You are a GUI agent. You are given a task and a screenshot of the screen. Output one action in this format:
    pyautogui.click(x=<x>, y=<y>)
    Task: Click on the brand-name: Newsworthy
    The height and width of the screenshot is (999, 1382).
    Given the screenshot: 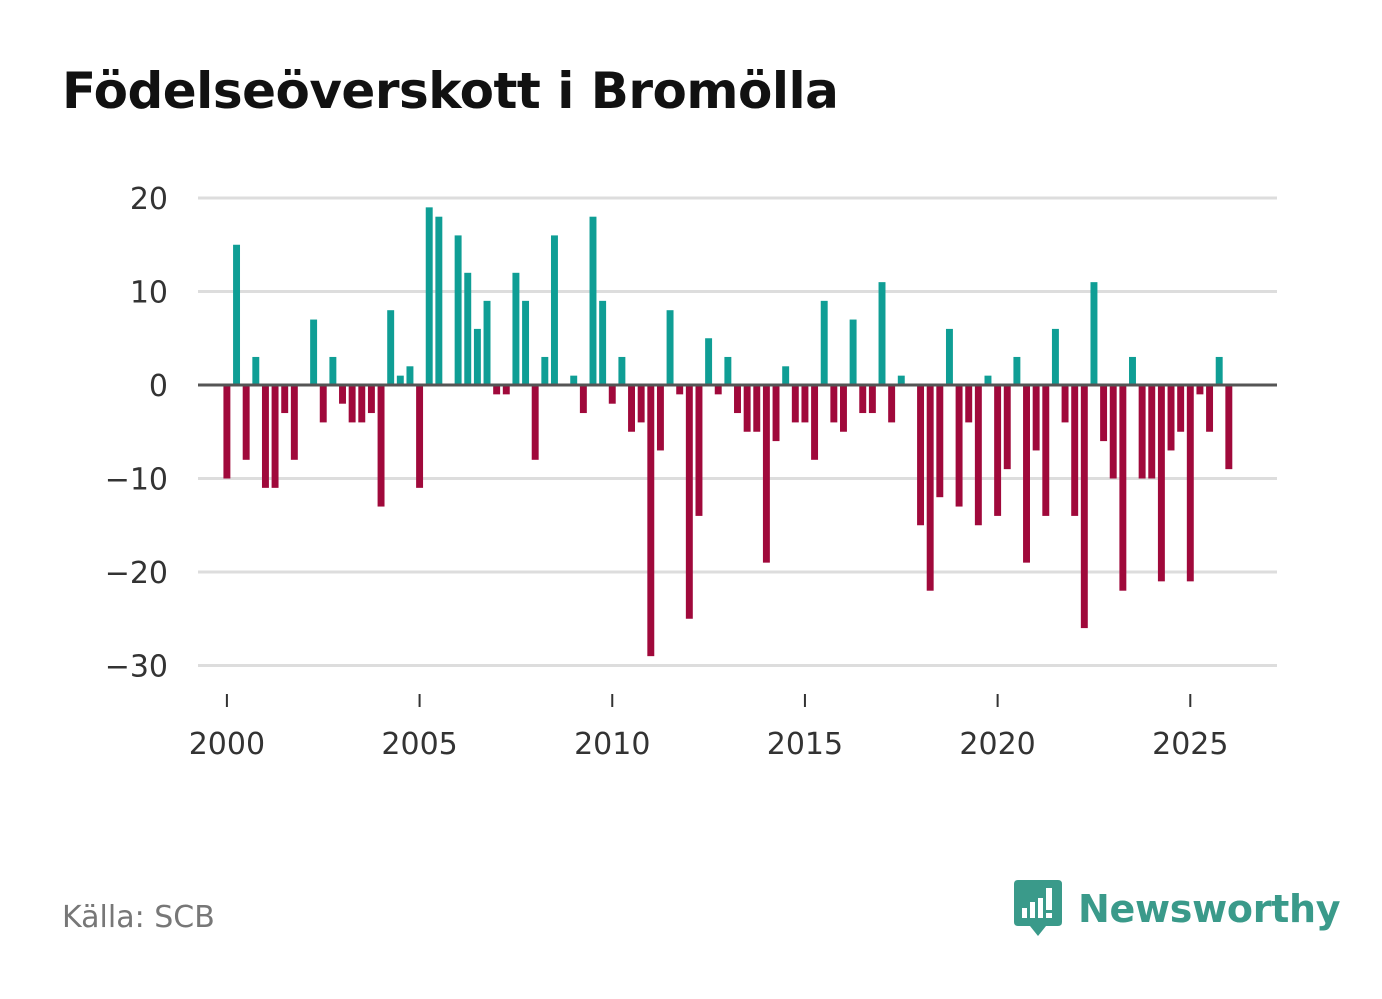 What is the action you would take?
    pyautogui.click(x=1209, y=909)
    